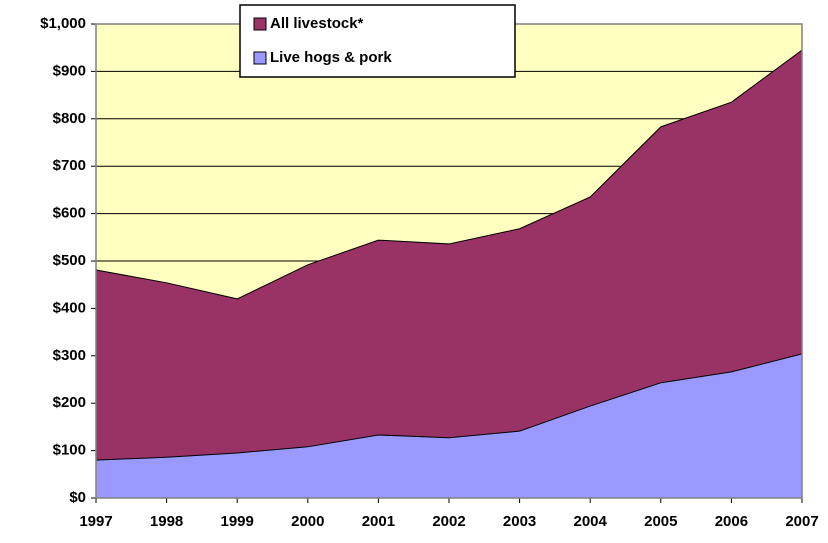  I want to click on y-tick-label: $900, so click(69, 70).